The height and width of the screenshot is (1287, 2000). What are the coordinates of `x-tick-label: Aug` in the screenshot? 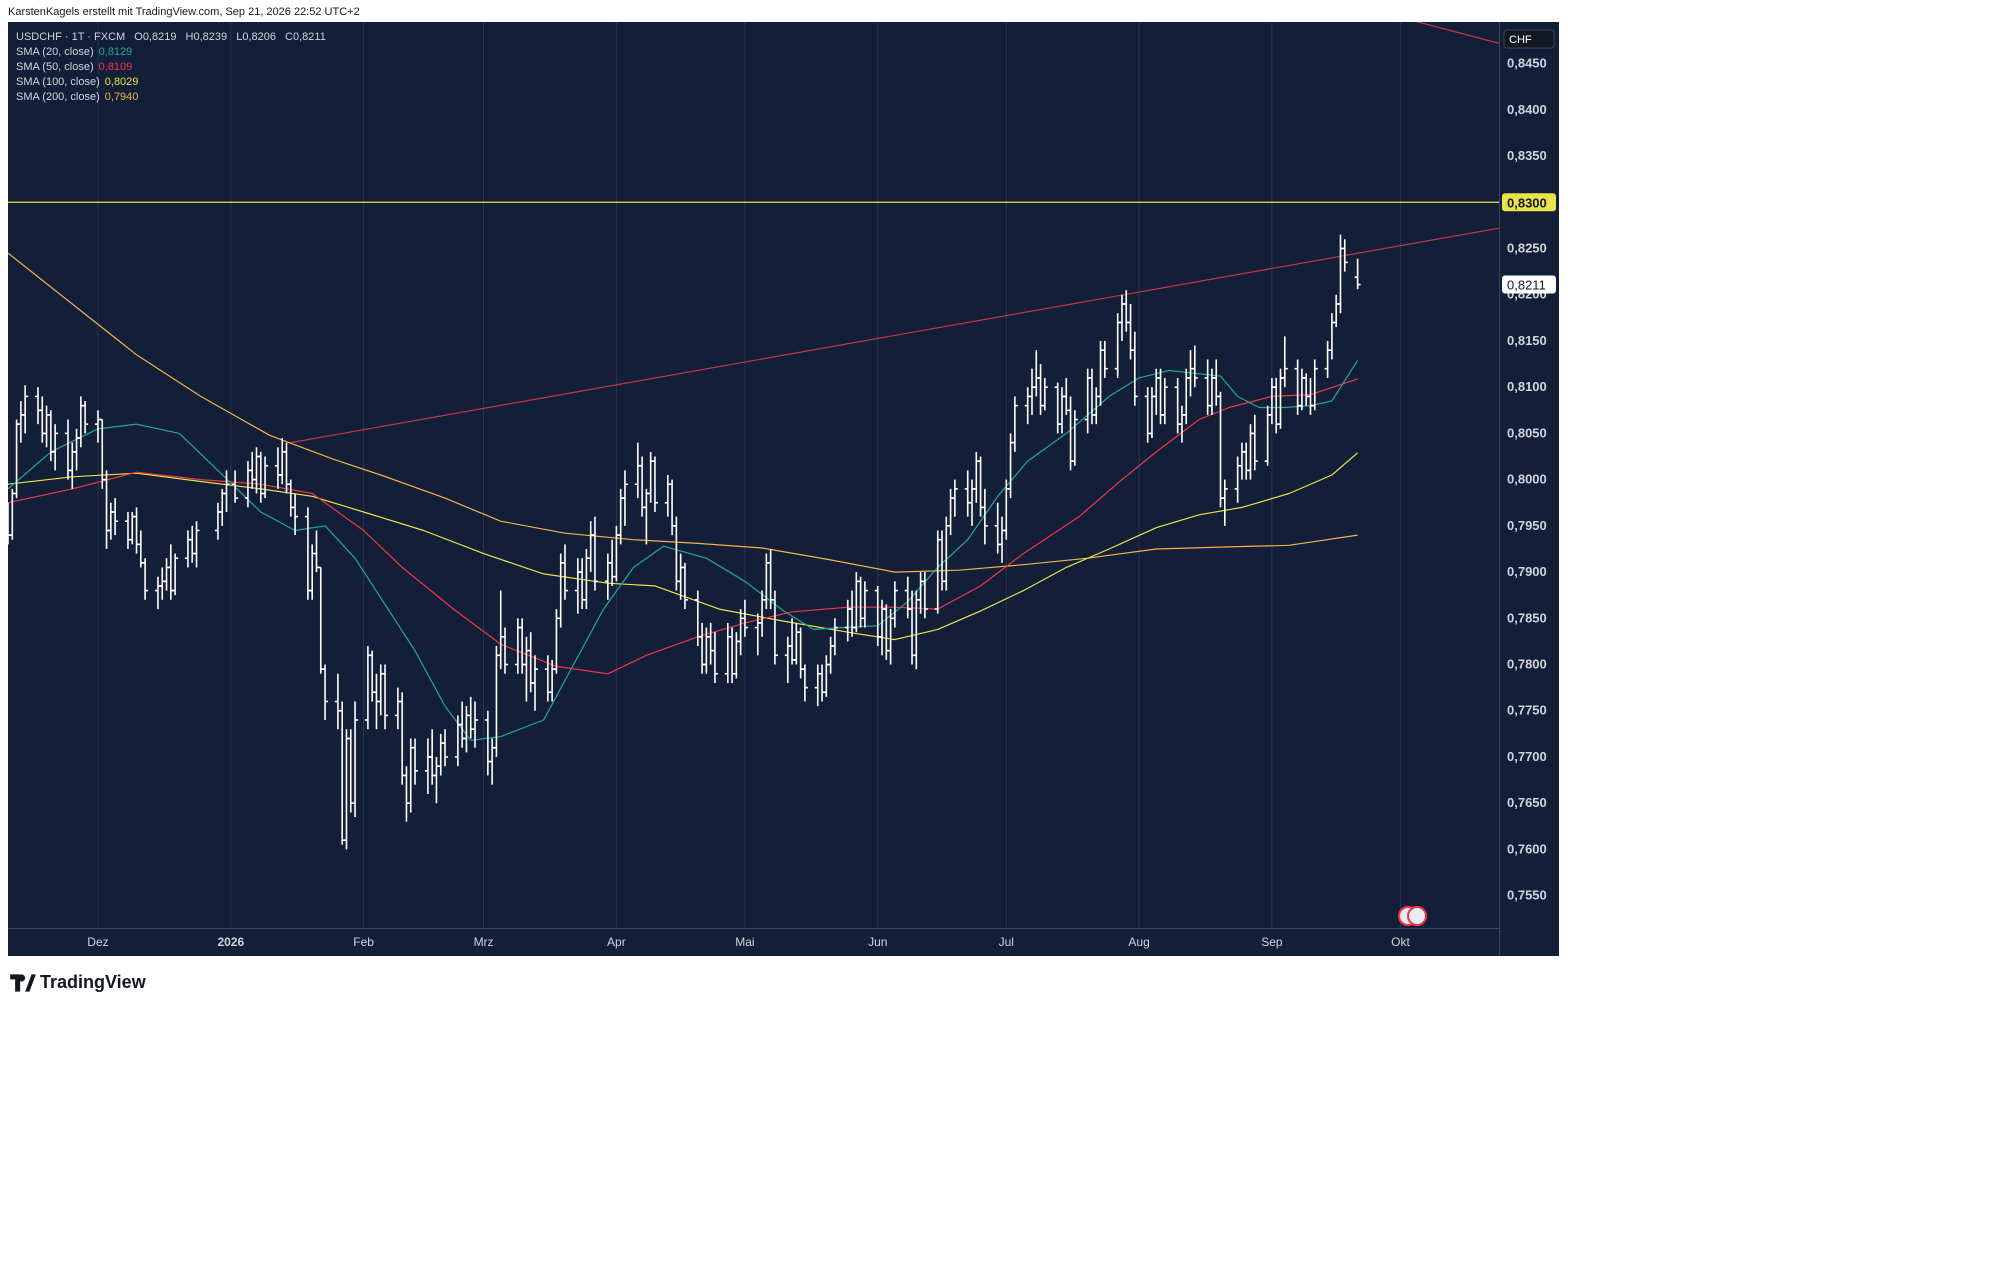 It's located at (1138, 942).